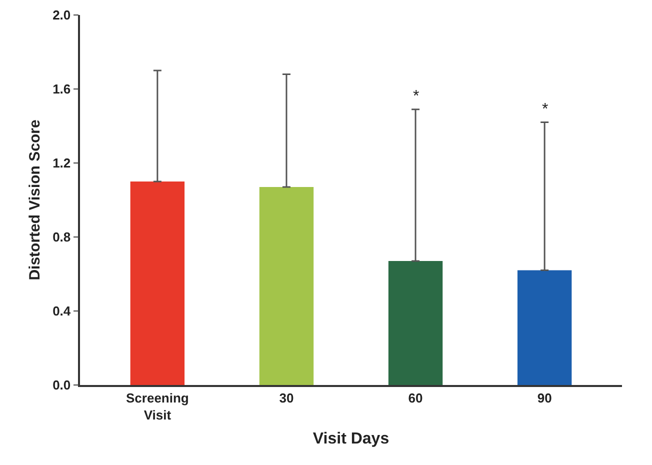 The image size is (652, 465). I want to click on x-tick-label: 60, so click(415, 398).